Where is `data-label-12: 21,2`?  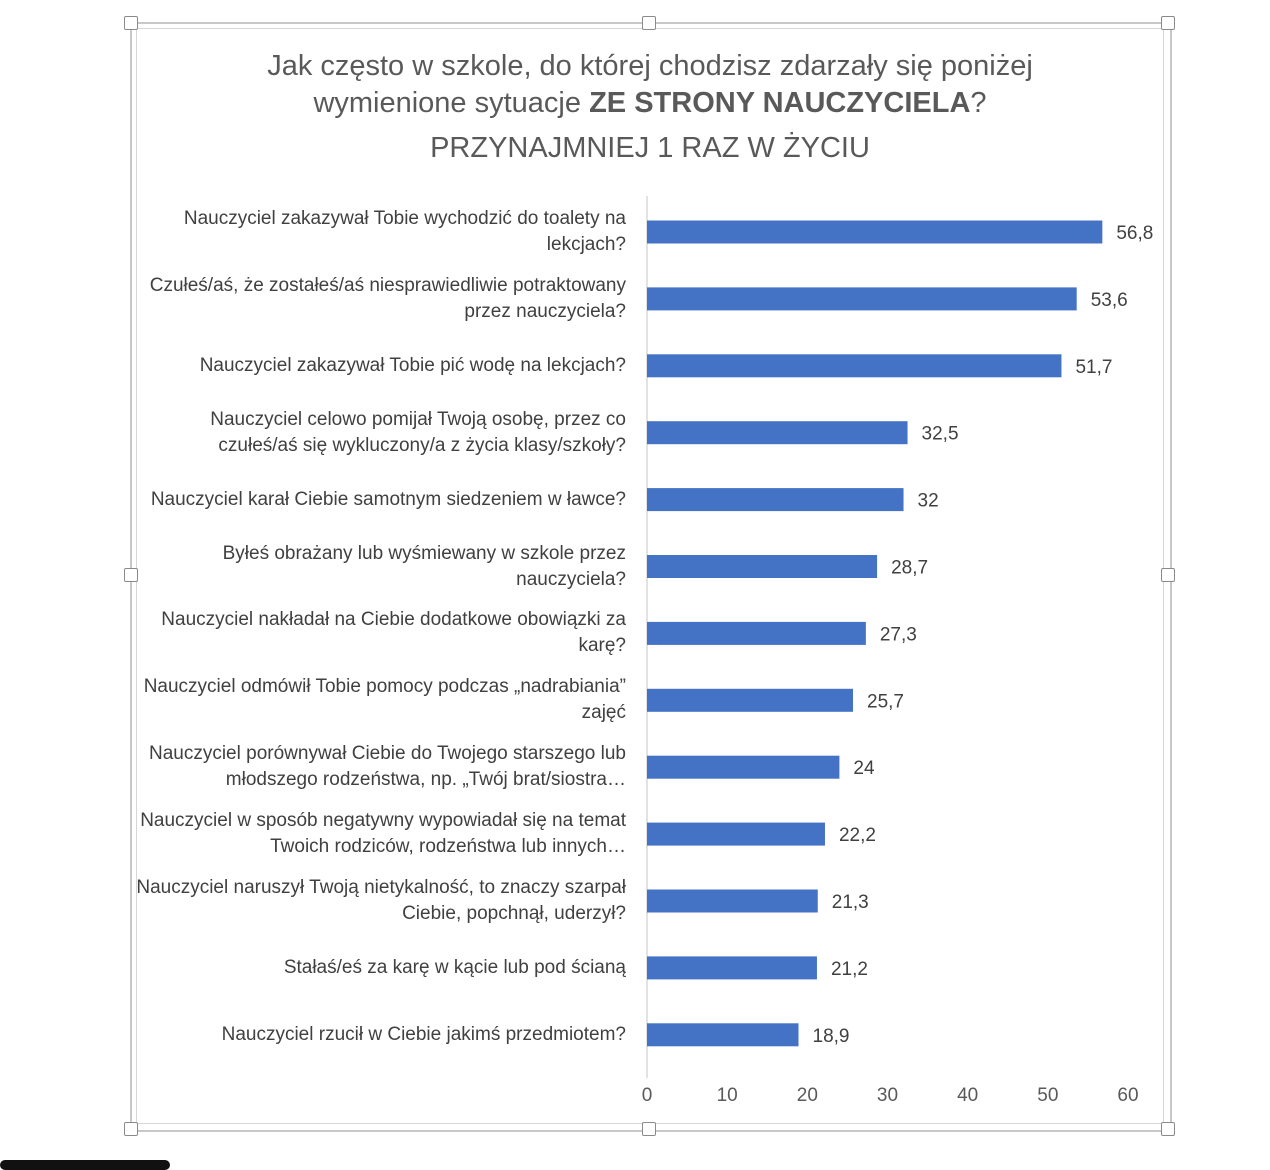
data-label-12: 21,2 is located at coordinates (849, 969).